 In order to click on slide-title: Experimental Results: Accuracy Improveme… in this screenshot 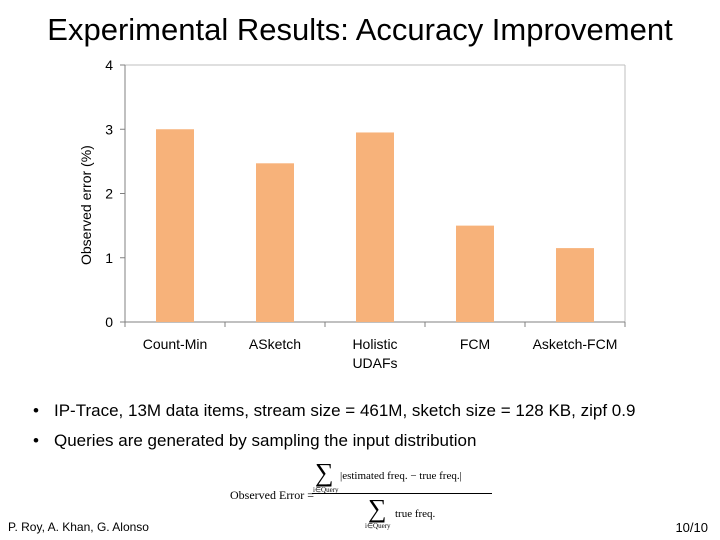, I will do `click(360, 29)`.